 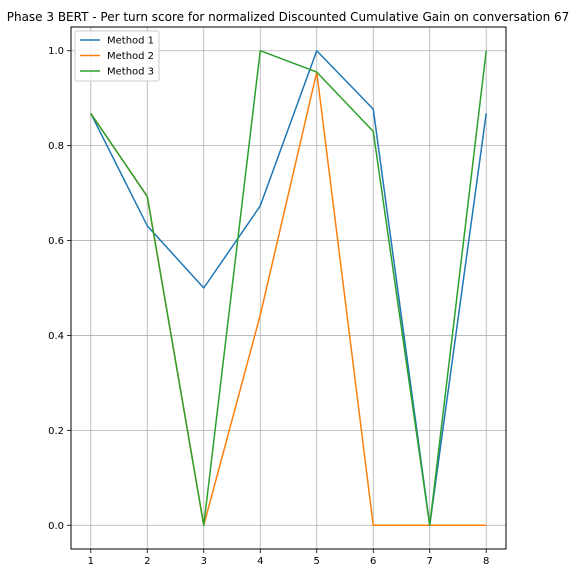 I want to click on x-tick-label: 8, so click(x=486, y=561).